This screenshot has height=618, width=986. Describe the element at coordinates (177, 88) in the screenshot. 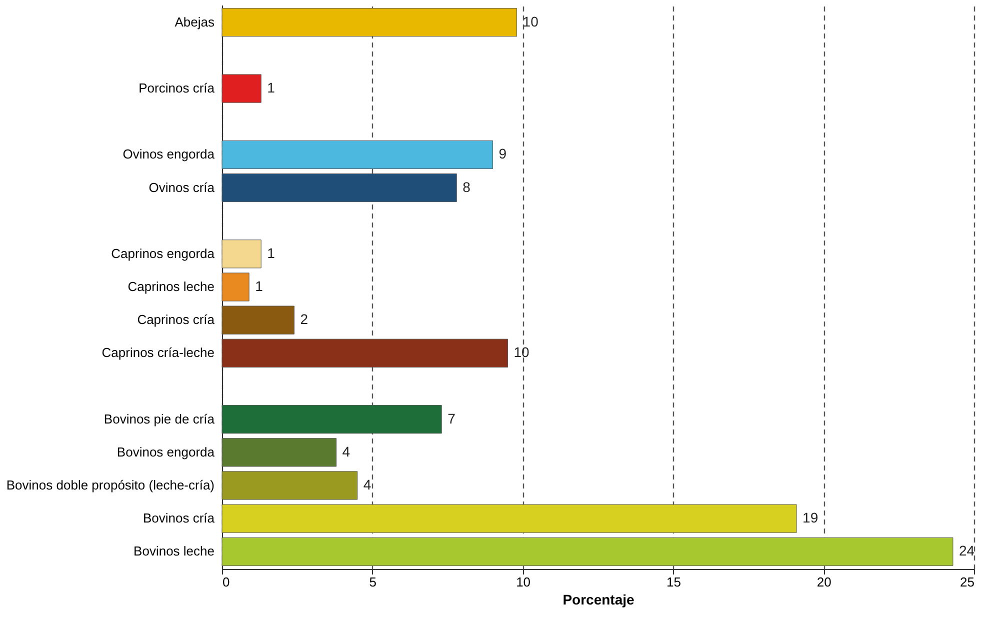

I see `y-tick-label: Porcinos cría` at that location.